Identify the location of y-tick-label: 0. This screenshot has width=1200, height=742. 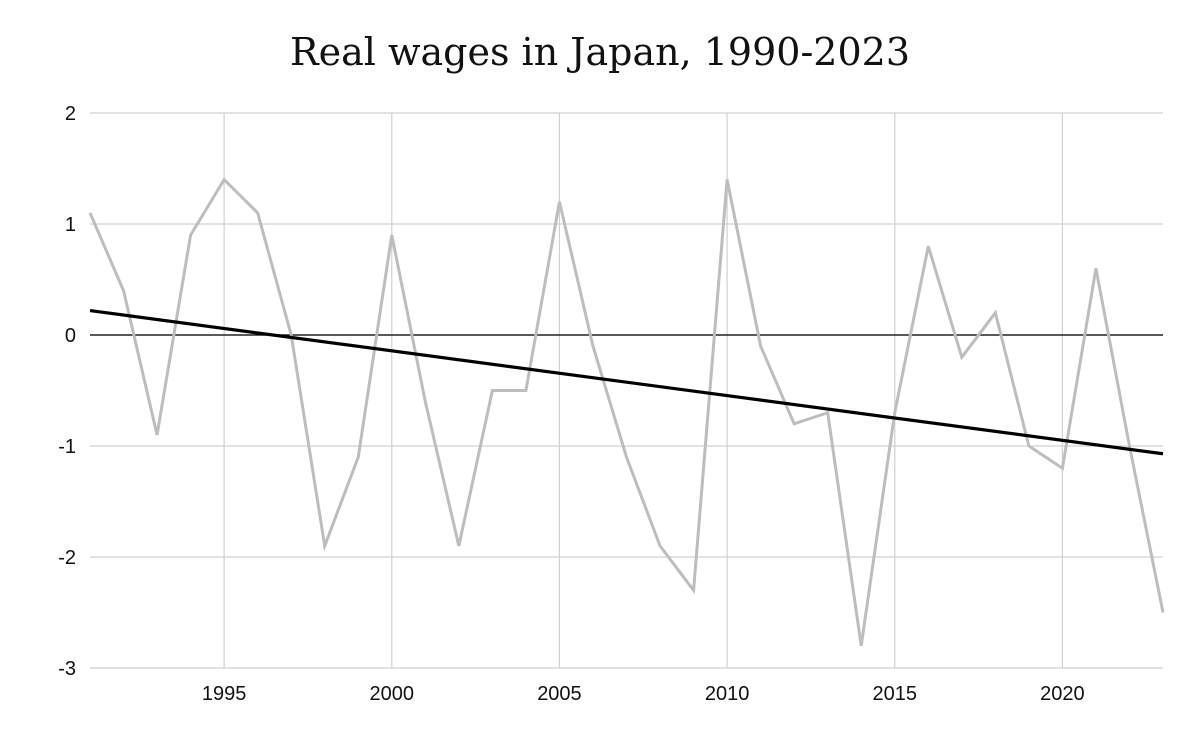
(70, 336).